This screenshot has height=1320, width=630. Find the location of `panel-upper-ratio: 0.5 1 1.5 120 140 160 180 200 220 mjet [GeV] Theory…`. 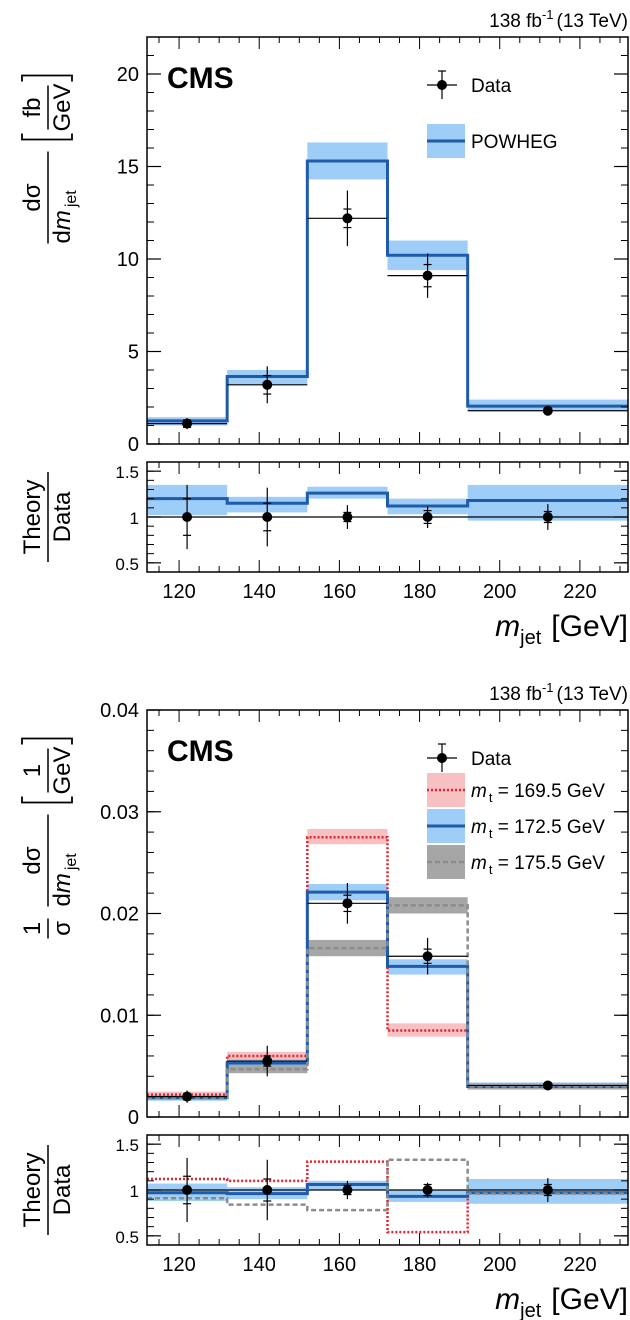

panel-upper-ratio: 0.5 1 1.5 120 140 160 180 200 220 mjet [GeV] Theory… is located at coordinates (324, 555).